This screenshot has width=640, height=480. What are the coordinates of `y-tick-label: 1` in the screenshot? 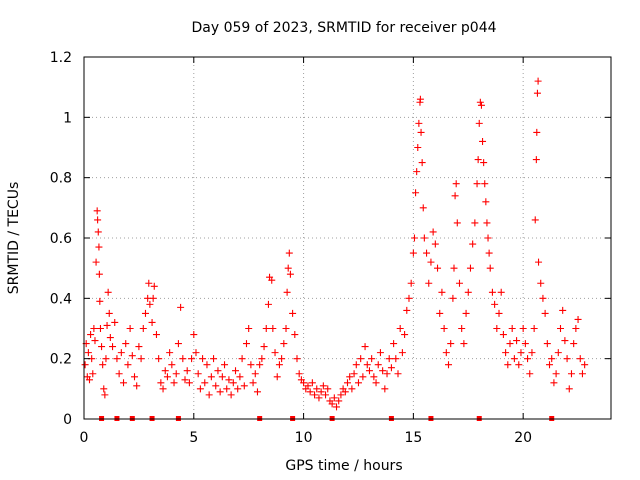 It's located at (67, 118).